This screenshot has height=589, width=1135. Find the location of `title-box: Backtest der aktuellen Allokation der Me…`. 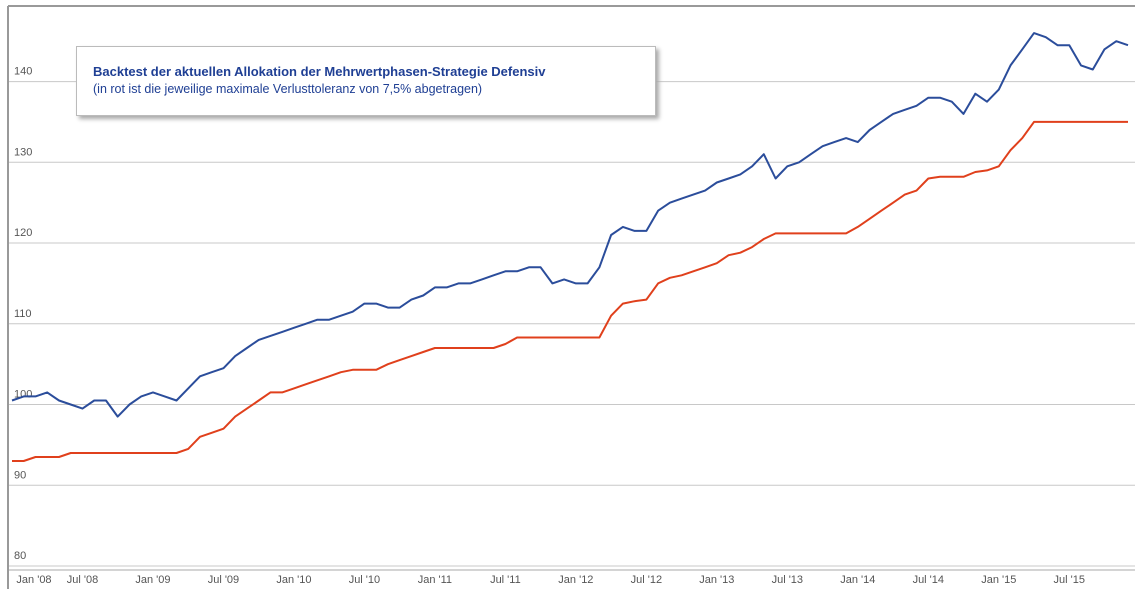

title-box: Backtest der aktuellen Allokation der Me… is located at coordinates (366, 81).